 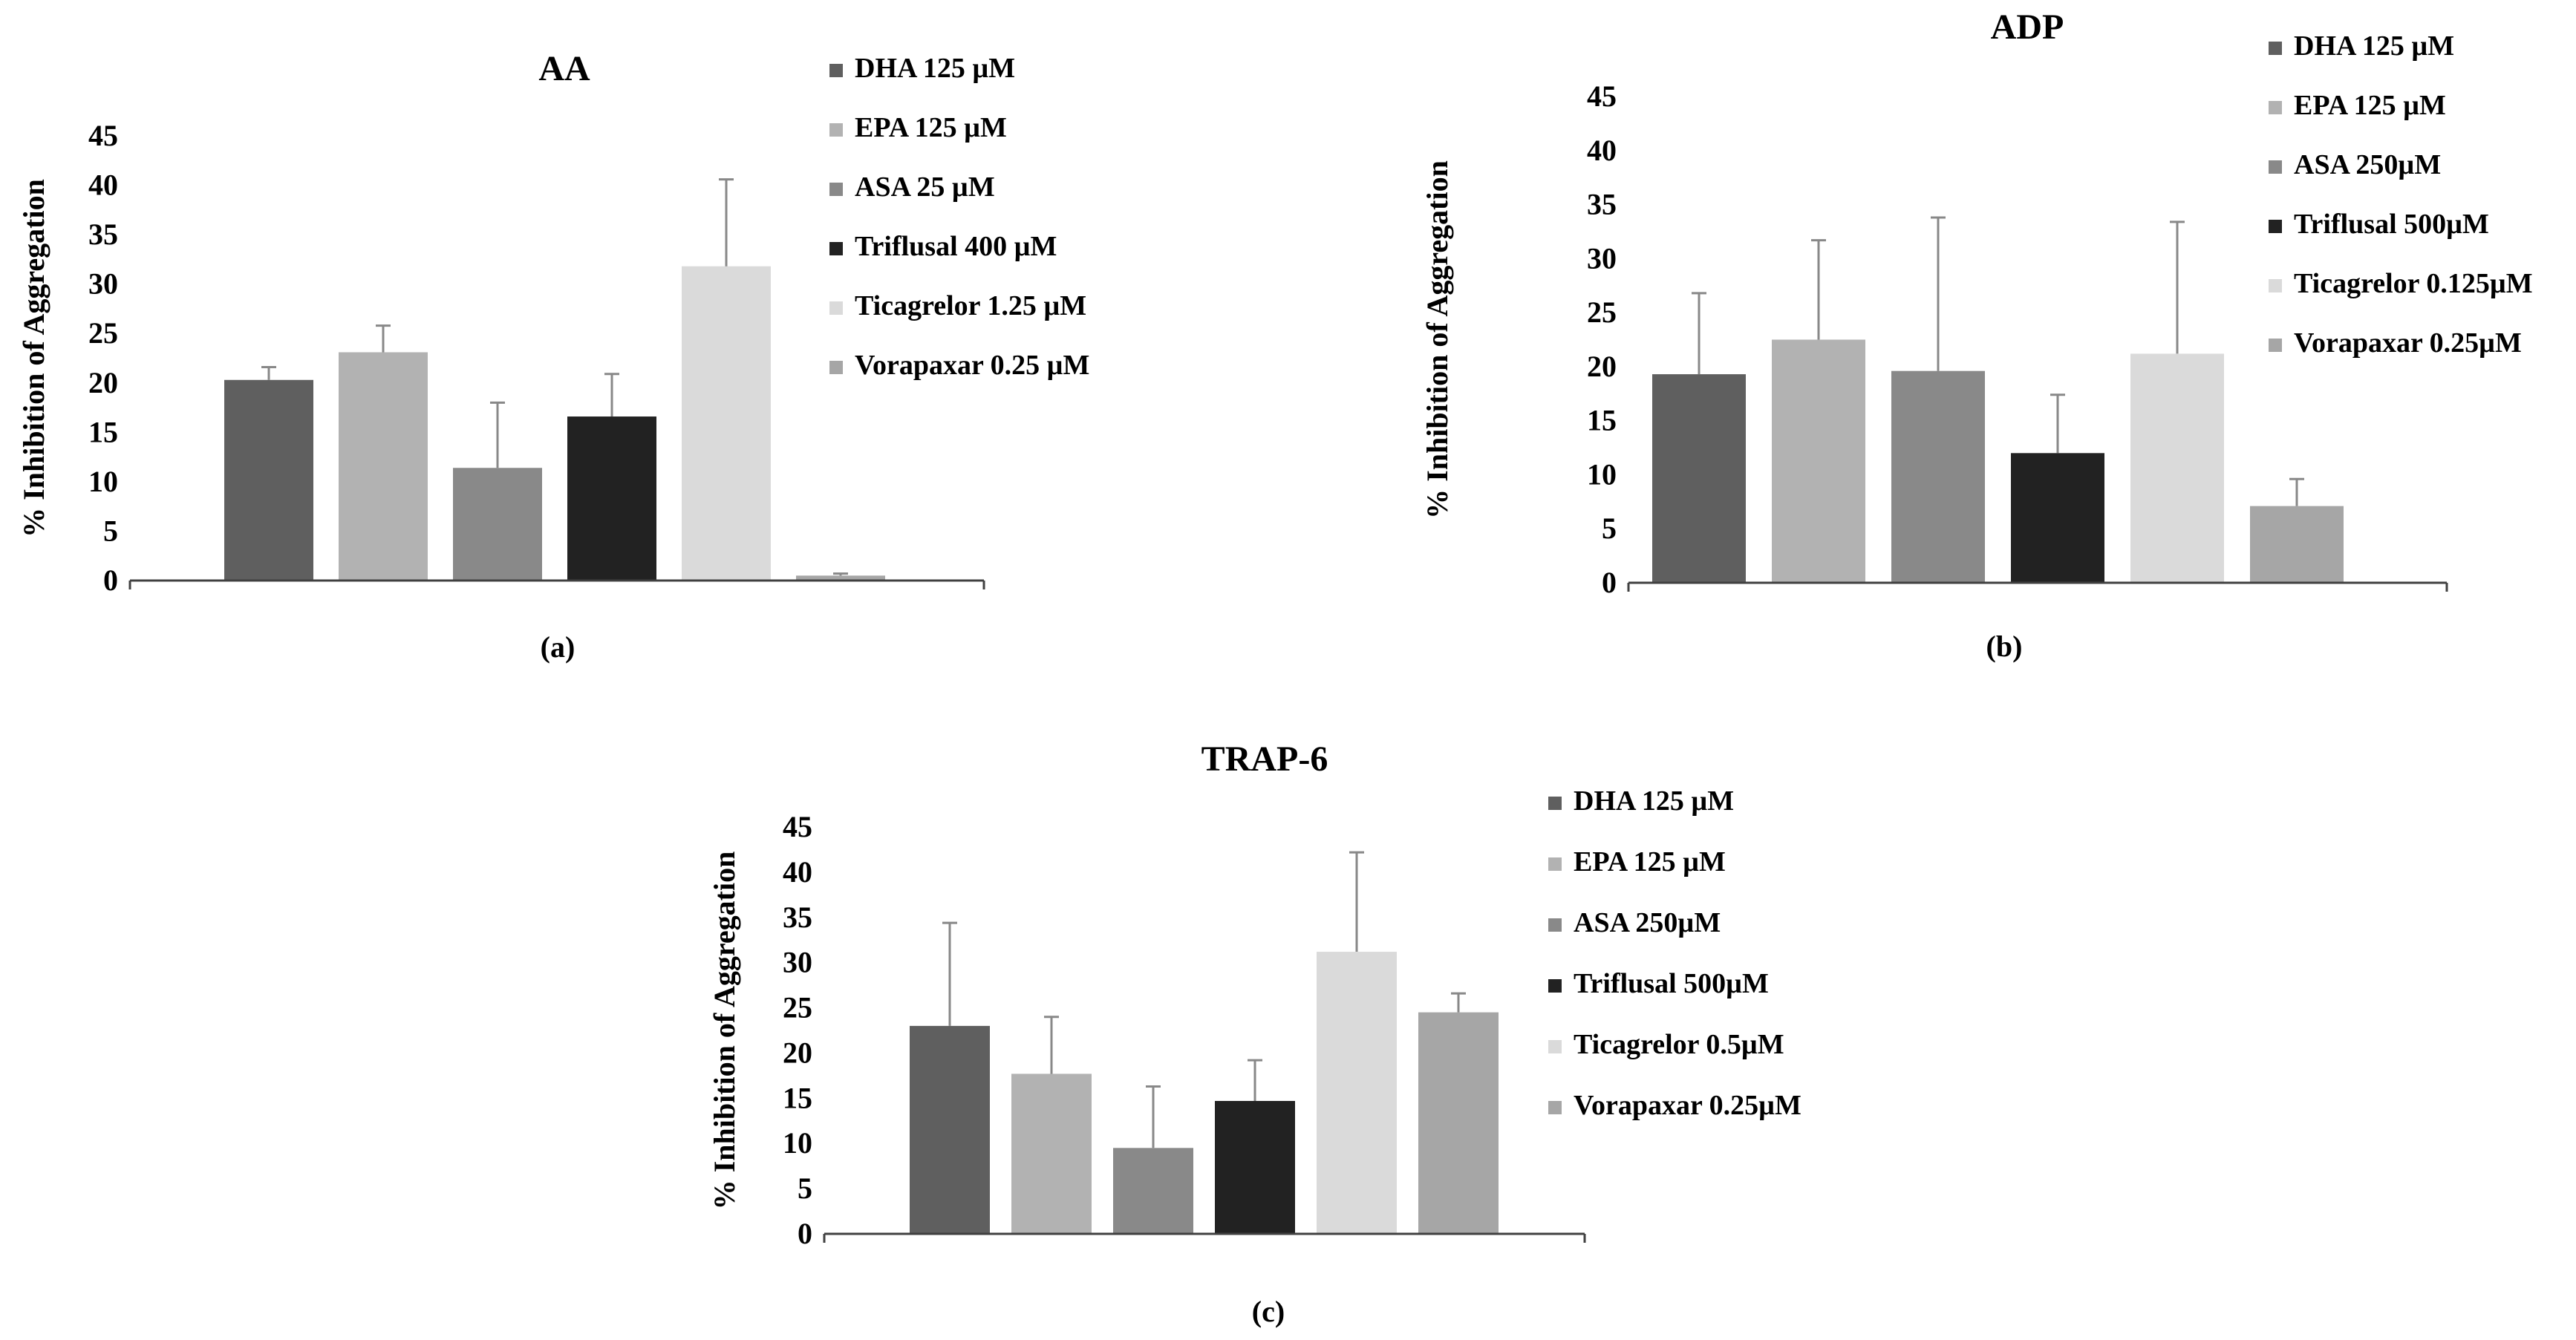 I want to click on legend-label: Ticagrelor 0.125µM, so click(x=2413, y=283).